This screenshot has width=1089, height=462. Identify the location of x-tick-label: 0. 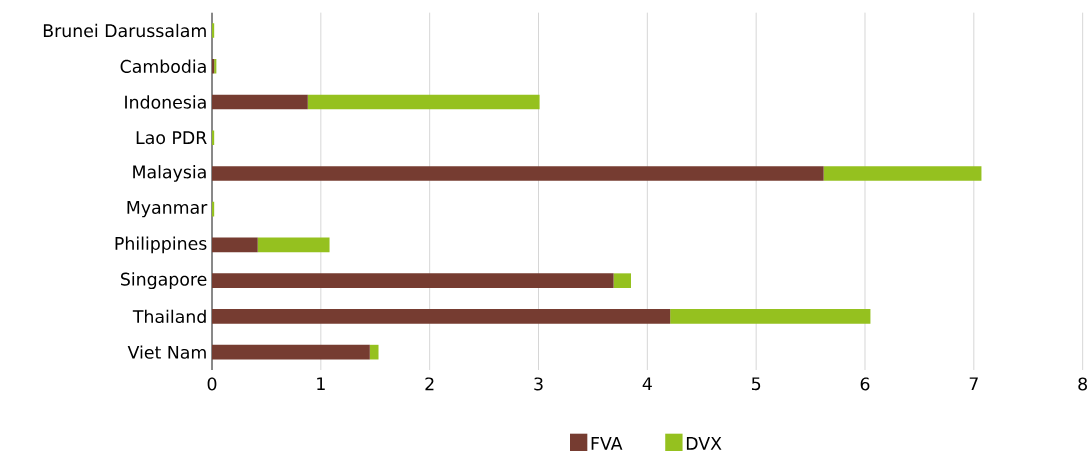
(212, 384).